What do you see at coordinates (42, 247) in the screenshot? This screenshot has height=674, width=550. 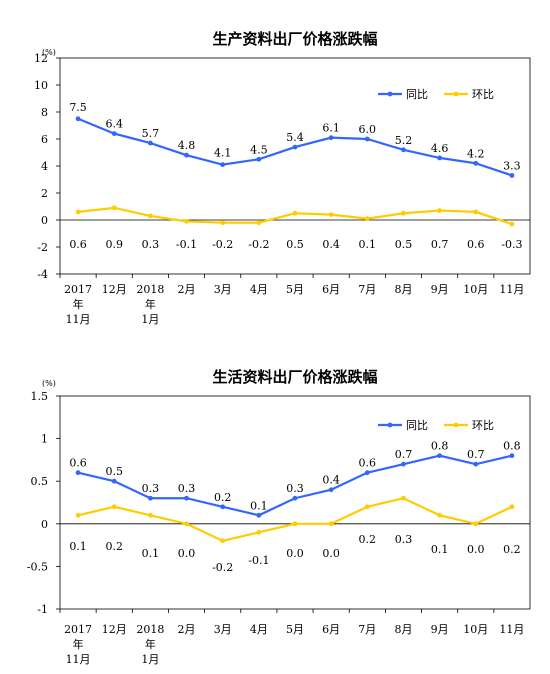 I see `y-tick-label: -2` at bounding box center [42, 247].